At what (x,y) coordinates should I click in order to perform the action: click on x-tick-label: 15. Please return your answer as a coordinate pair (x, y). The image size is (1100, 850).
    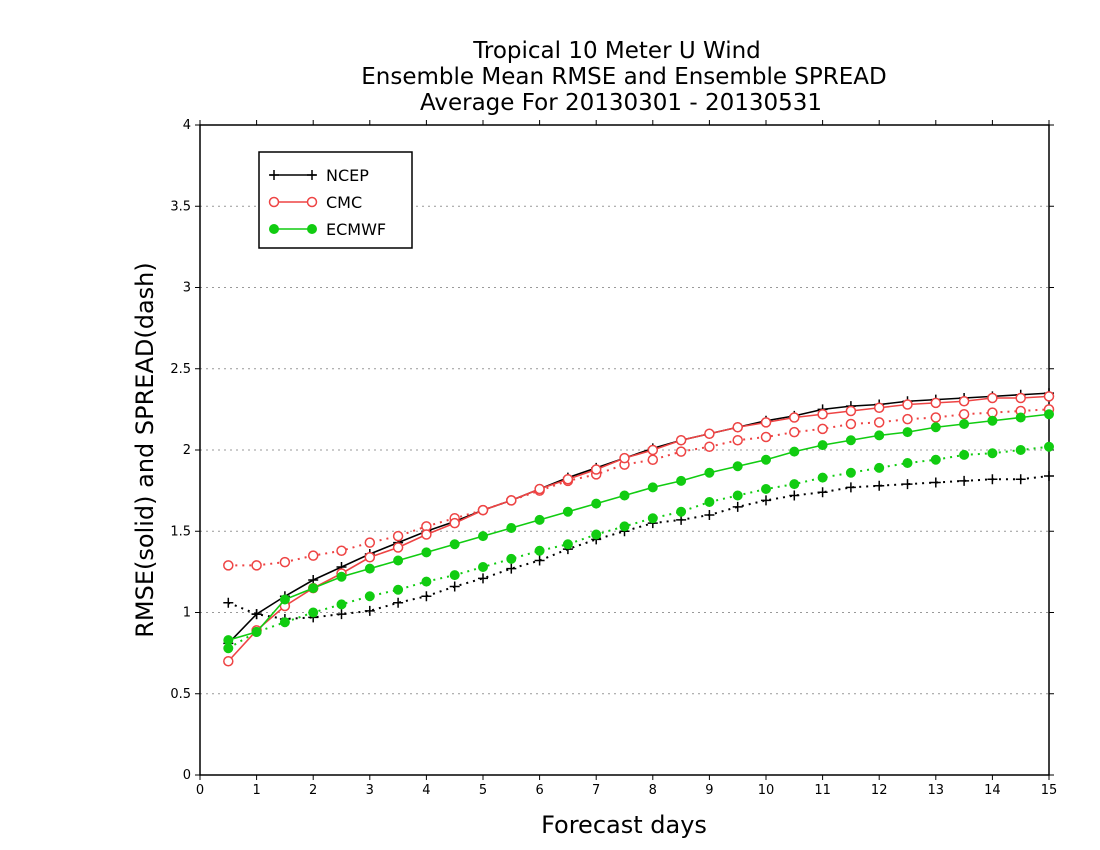
    Looking at the image, I should click on (1049, 790).